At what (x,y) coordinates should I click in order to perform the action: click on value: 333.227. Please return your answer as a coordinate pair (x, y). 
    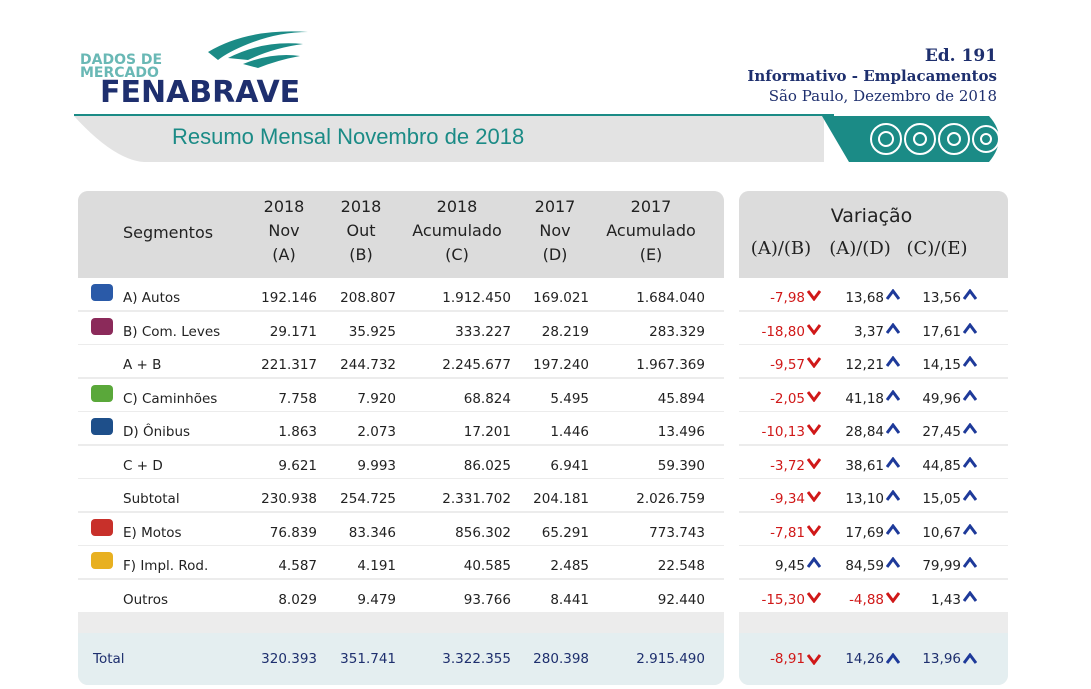
    Looking at the image, I should click on (483, 331).